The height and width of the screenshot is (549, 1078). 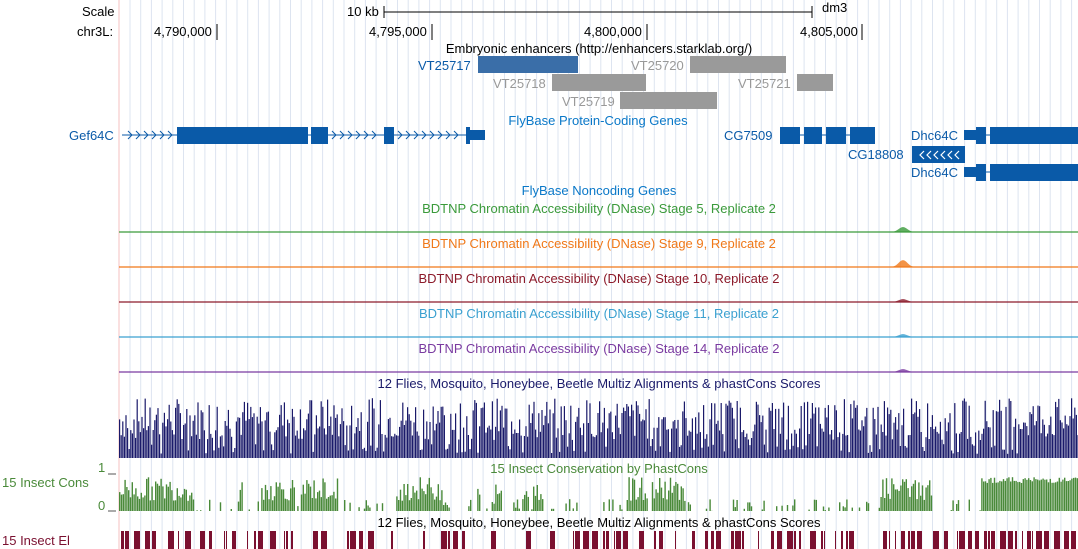 I want to click on enhancer-label: VT25720, so click(x=657, y=65).